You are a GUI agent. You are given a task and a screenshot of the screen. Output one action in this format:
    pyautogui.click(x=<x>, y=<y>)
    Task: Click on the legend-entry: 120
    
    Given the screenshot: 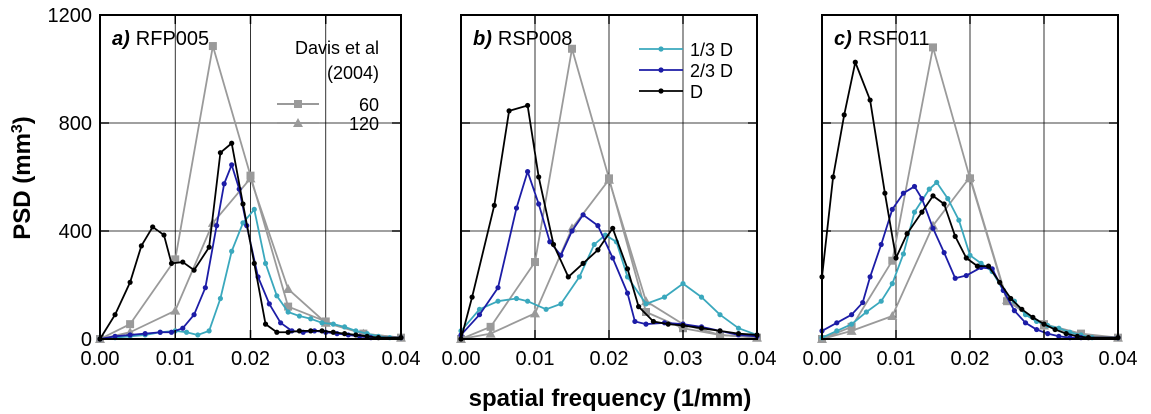 What is the action you would take?
    pyautogui.click(x=364, y=124)
    